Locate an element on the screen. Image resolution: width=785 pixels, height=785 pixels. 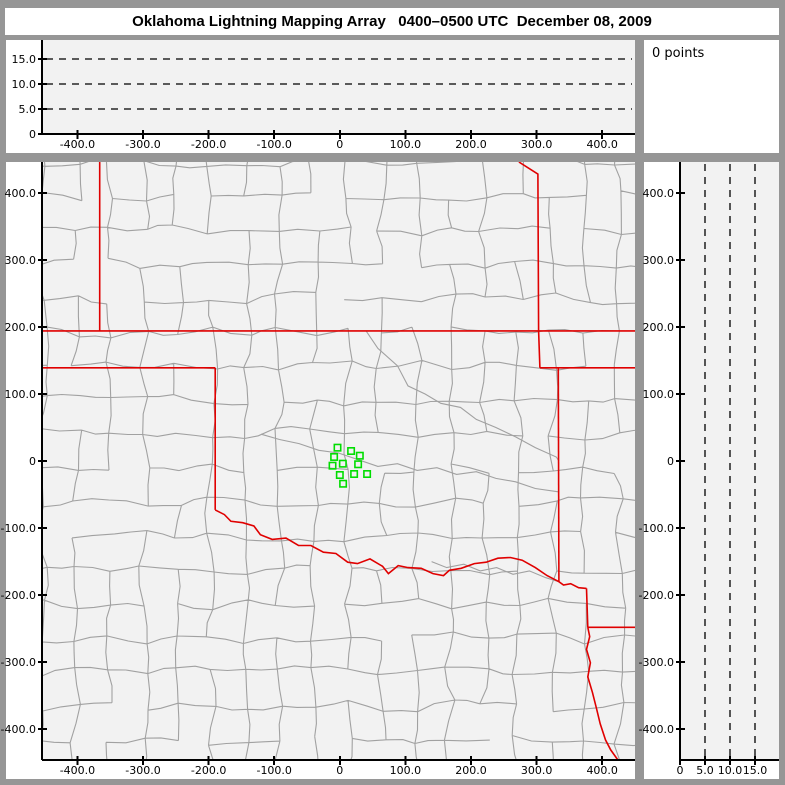
top-altitude-y-tick-label: 15.0 is located at coordinates (24, 59).